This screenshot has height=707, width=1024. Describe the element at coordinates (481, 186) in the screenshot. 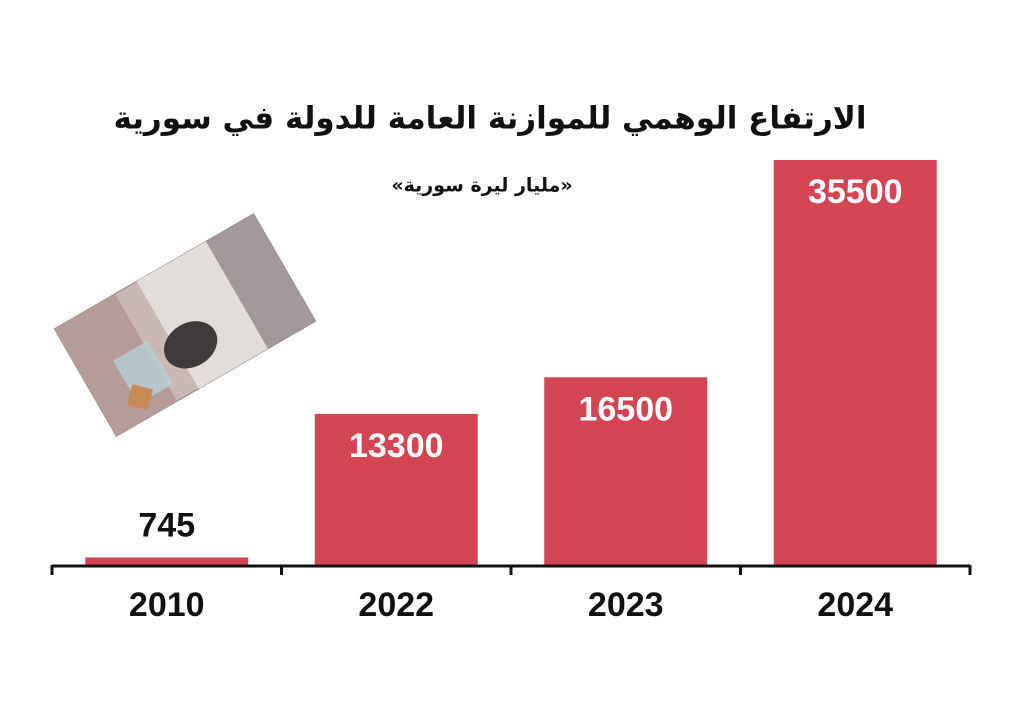

I see `chart-subtitle: «مليار ليرة سورية»` at that location.